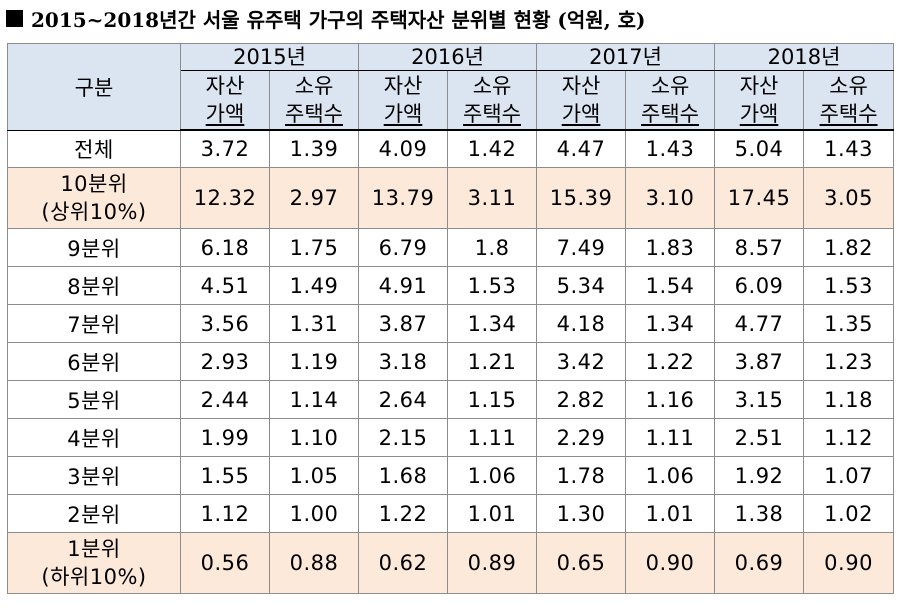  I want to click on table-row: 전체 3.72 1.39 4.09 1.42 4.47 1.43 5.04 1.43, so click(451, 148).